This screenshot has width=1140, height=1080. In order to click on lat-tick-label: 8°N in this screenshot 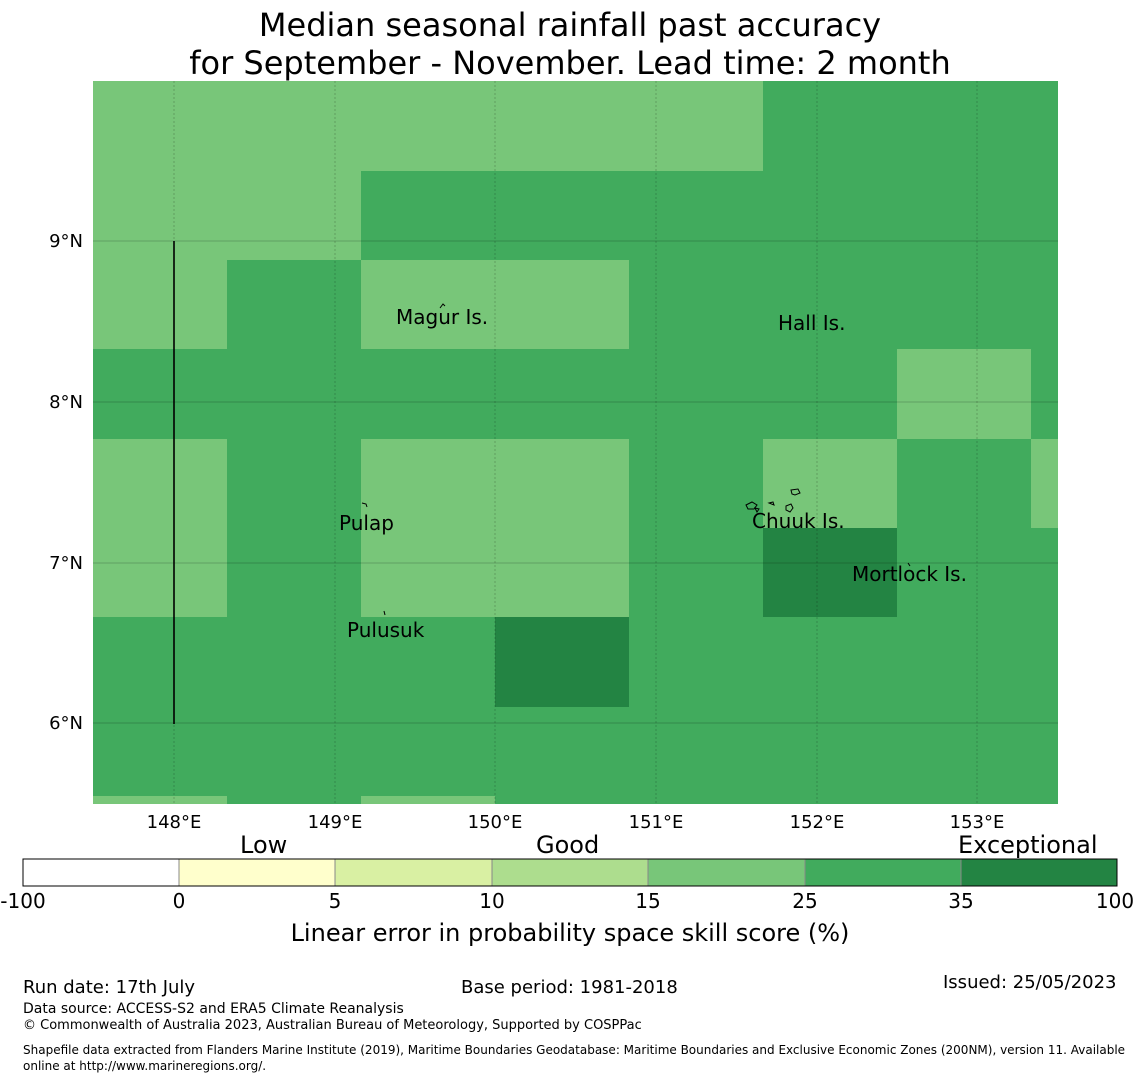, I will do `click(66, 402)`.